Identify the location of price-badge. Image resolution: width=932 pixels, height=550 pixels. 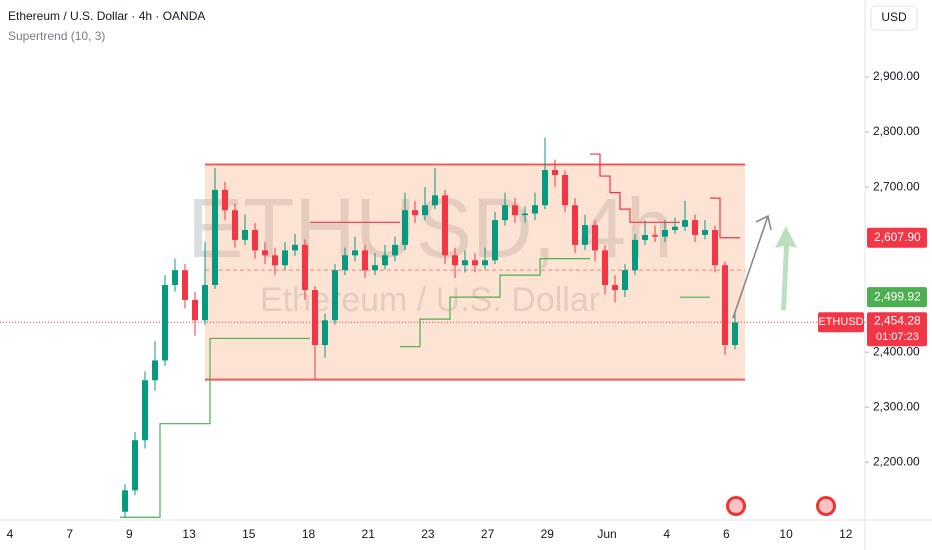
(897, 237).